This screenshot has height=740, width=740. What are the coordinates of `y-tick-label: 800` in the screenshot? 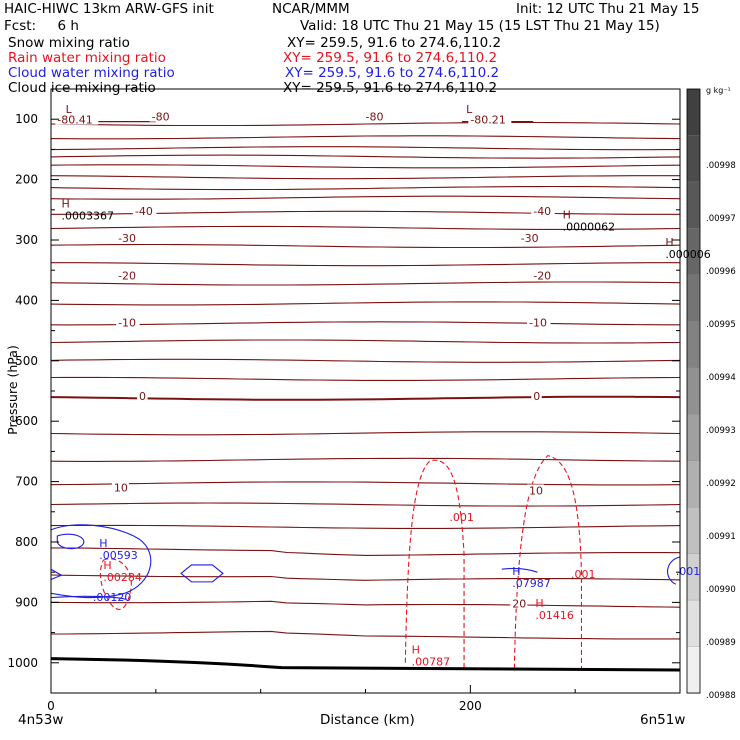 It's located at (26, 542).